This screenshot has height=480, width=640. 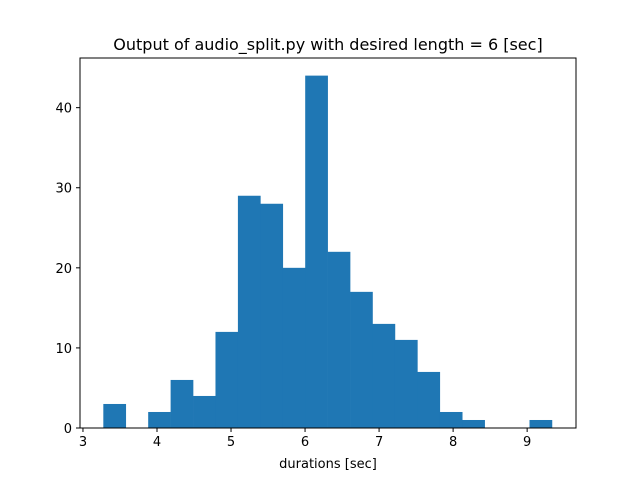 I want to click on y-axis-ticks: 0 10 20 30 40, so click(x=67, y=269).